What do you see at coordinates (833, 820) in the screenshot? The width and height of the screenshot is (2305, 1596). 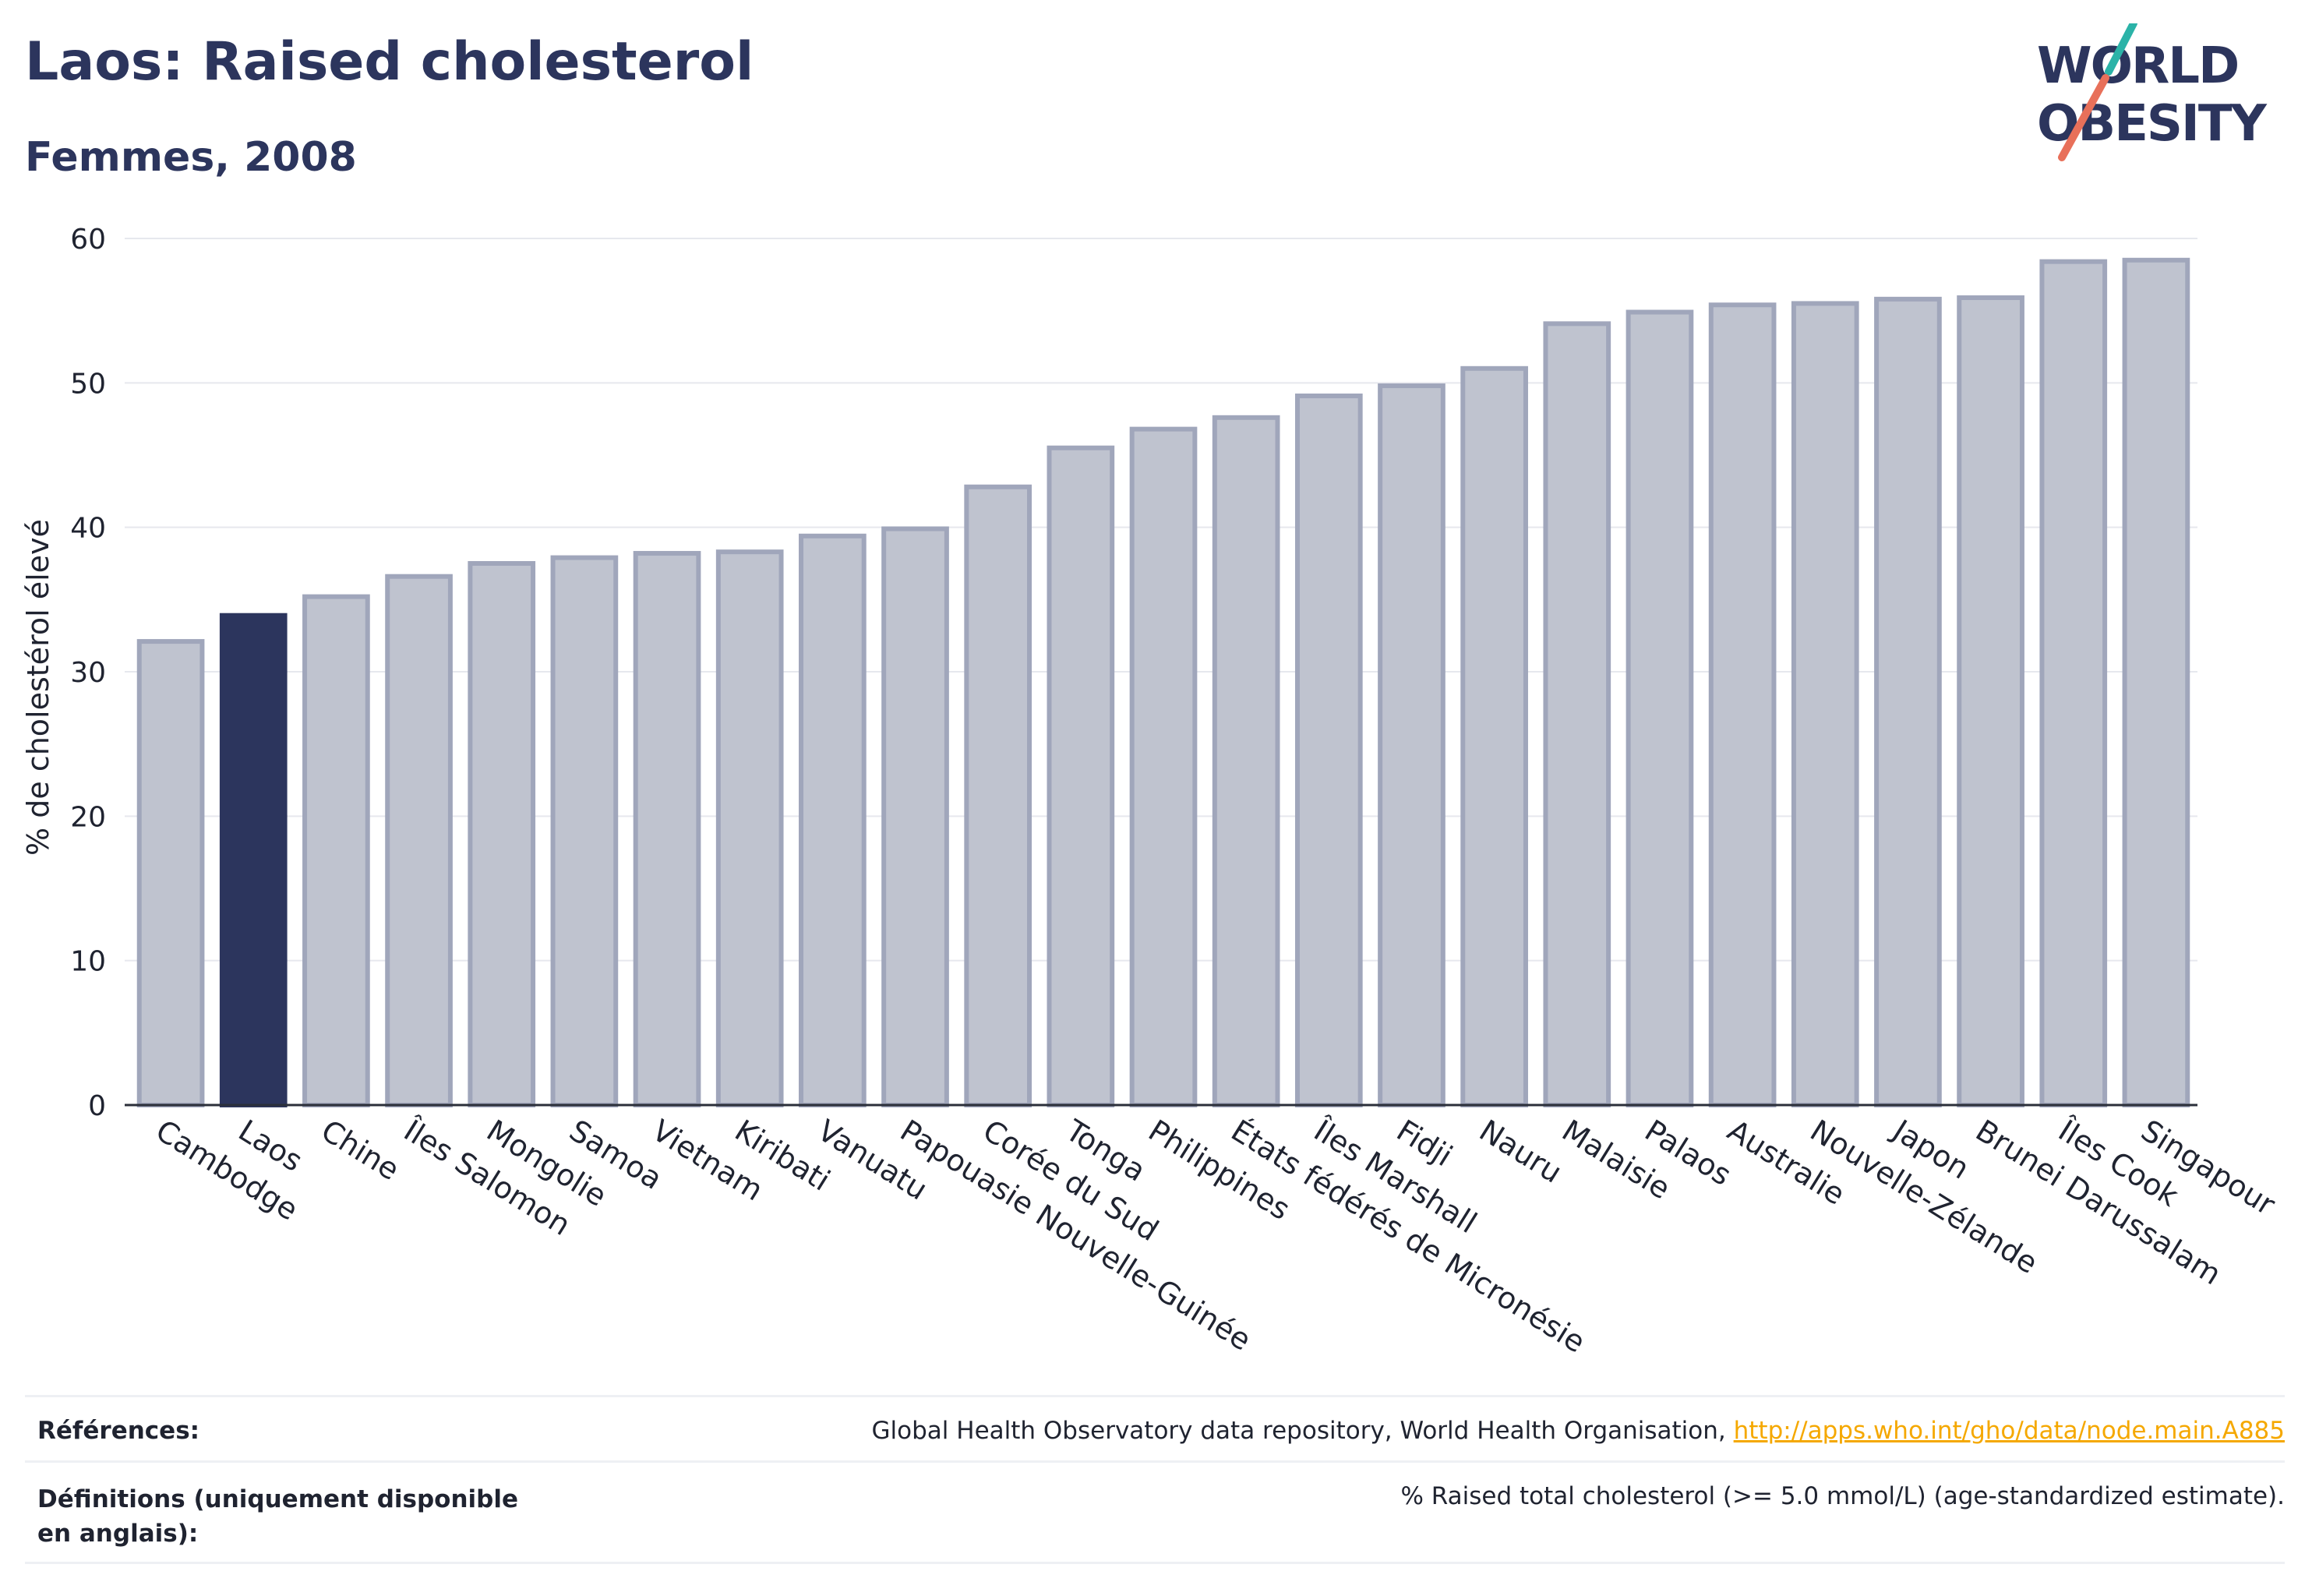 I see `bar-vanuatu` at bounding box center [833, 820].